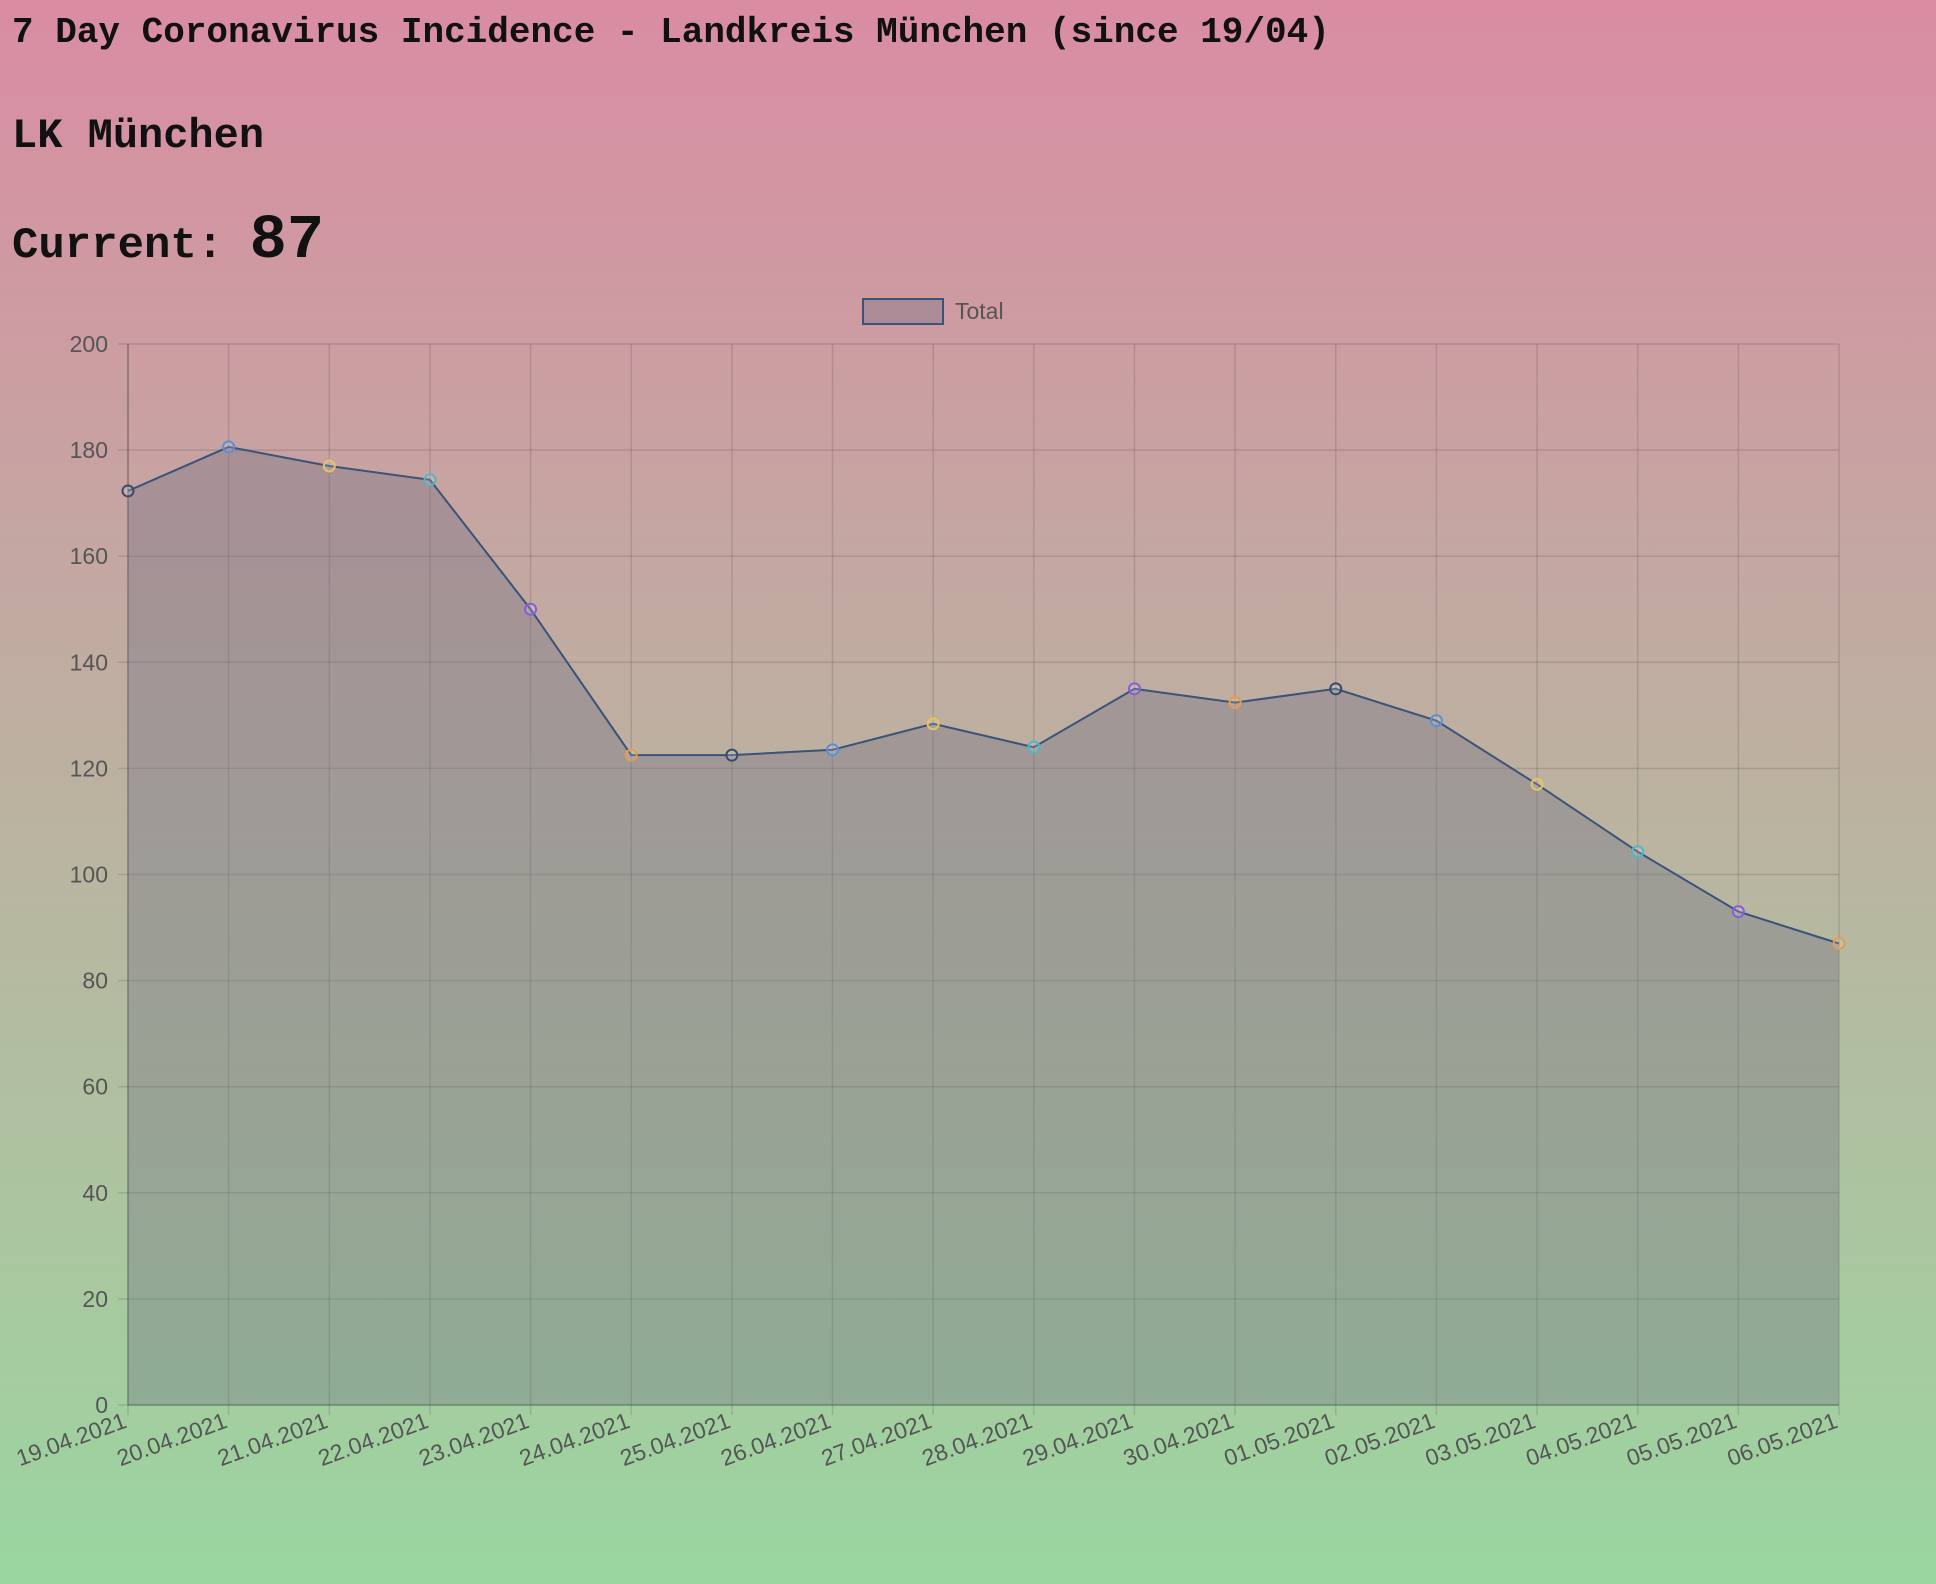 This screenshot has width=1936, height=1584. What do you see at coordinates (775, 1439) in the screenshot?
I see `x-tick-label: 26.04.2021` at bounding box center [775, 1439].